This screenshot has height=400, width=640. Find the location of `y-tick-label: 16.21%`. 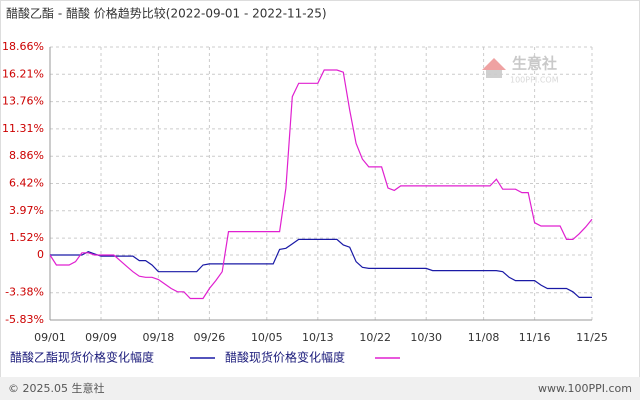

y-tick-label: 16.21% is located at coordinates (23, 73).